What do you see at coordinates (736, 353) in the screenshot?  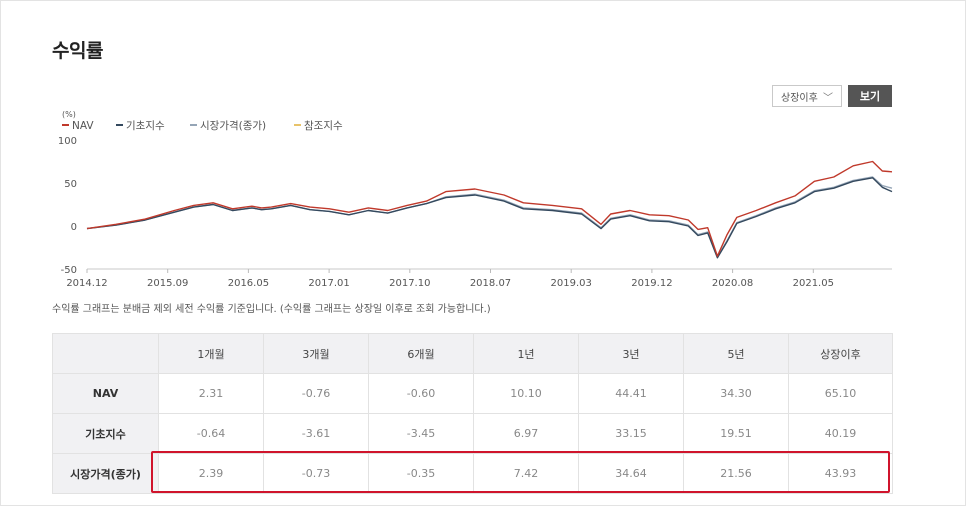 I see `column-header-5y: 5년` at bounding box center [736, 353].